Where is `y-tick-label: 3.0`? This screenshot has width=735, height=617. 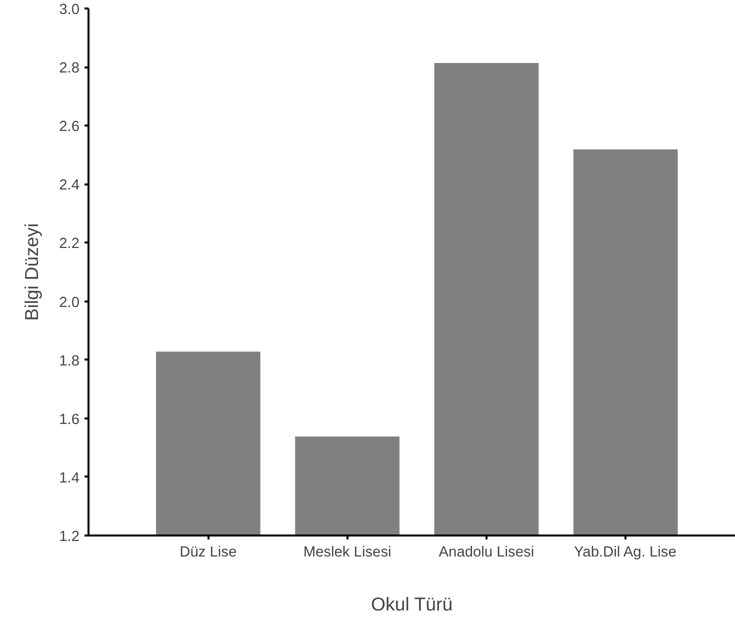
y-tick-label: 3.0 is located at coordinates (69, 10).